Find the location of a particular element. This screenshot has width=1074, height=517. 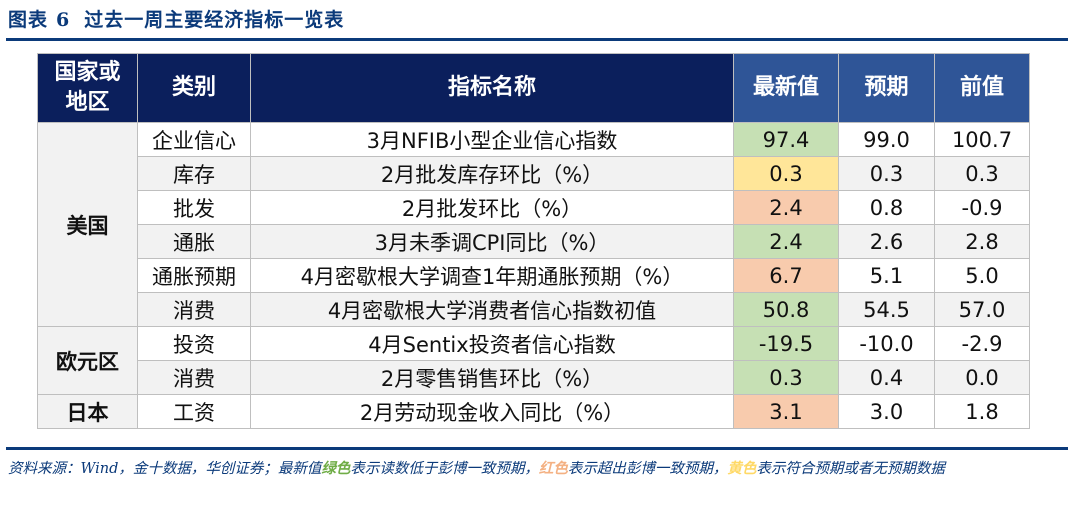

note-yellow-text: 表示符合预期或者无预期数据 is located at coordinates (850, 469).